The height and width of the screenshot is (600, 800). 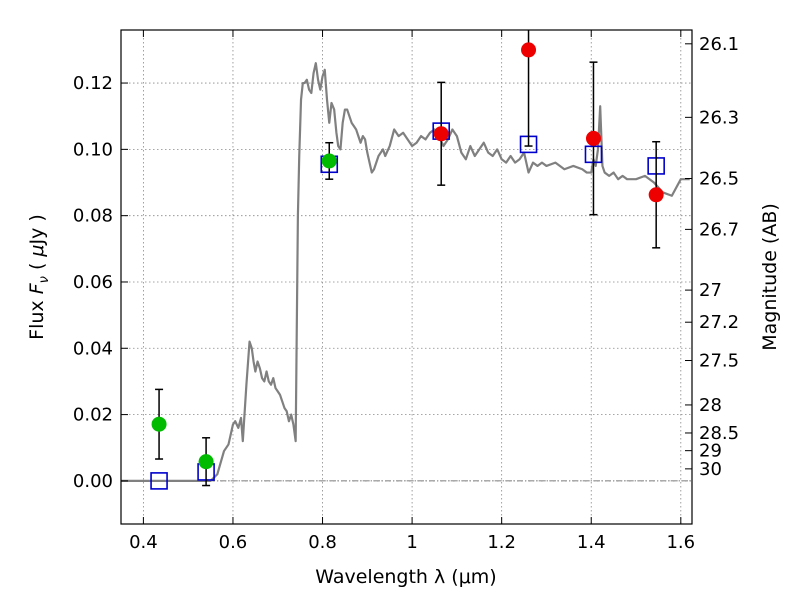 What do you see at coordinates (37, 288) in the screenshot?
I see `y-axis-label-f: F` at bounding box center [37, 288].